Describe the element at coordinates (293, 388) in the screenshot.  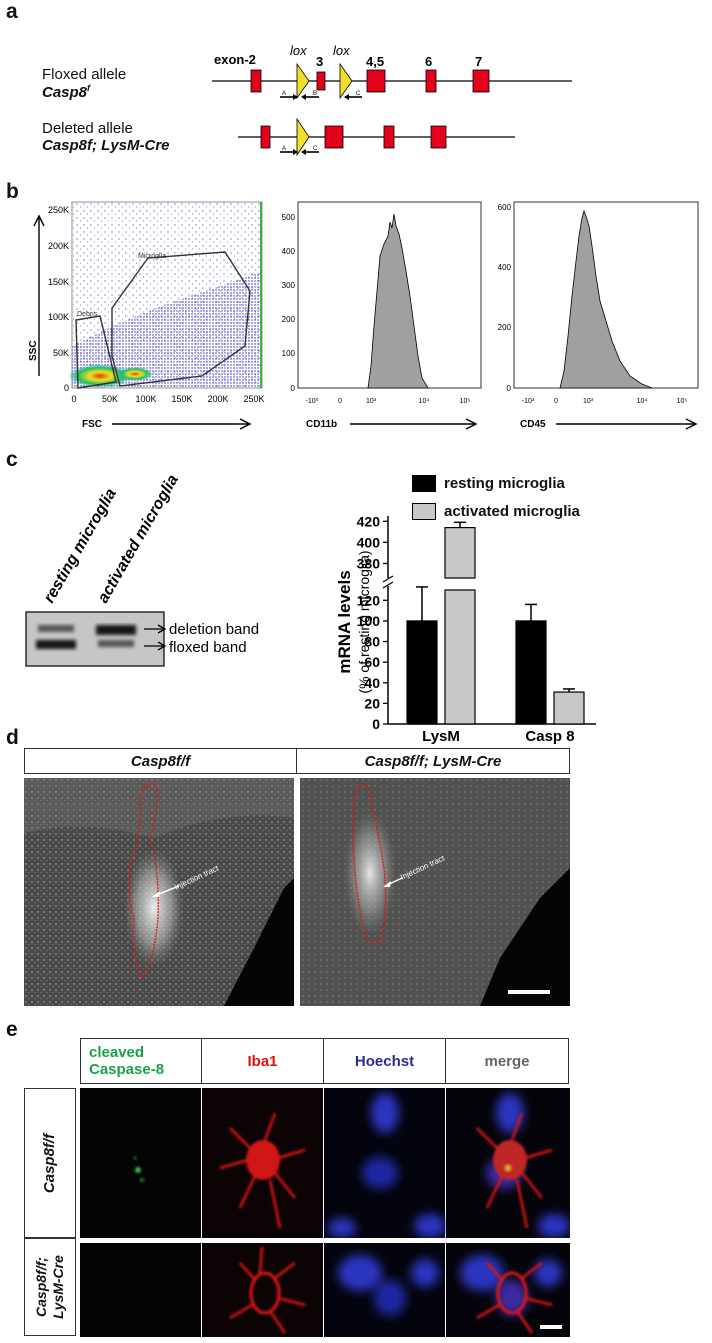
I see `hist1-ytick: 0` at that location.